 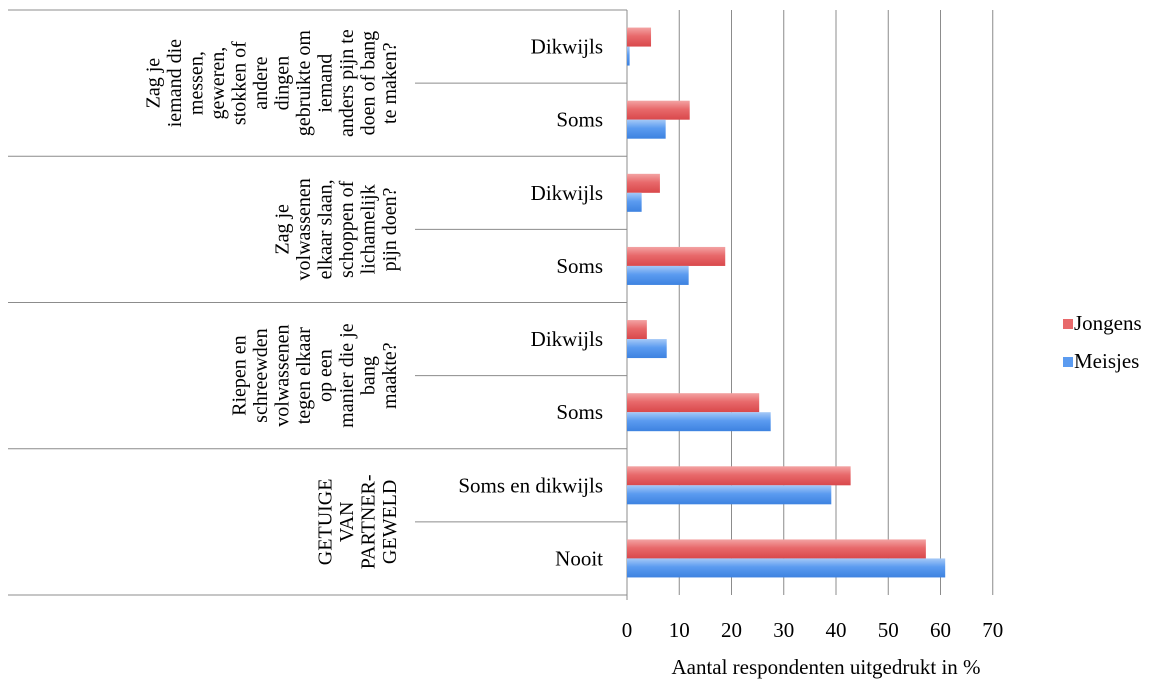 What do you see at coordinates (836, 630) in the screenshot?
I see `x-tick-label: 40` at bounding box center [836, 630].